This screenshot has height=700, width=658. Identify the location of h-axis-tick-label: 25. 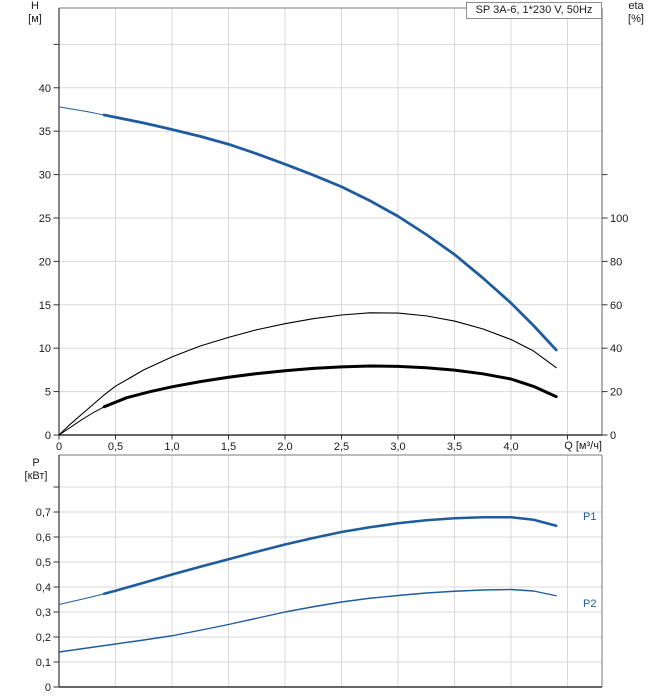
(45, 219).